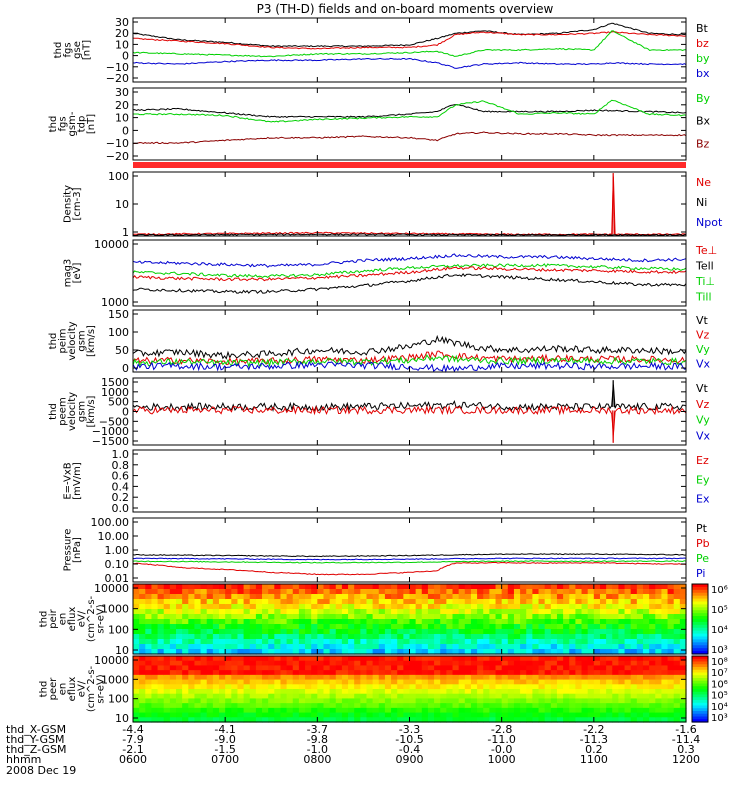 Image resolution: width=750 pixels, height=804 pixels. I want to click on series-peem_velocity-Vz, so click(409, 425).